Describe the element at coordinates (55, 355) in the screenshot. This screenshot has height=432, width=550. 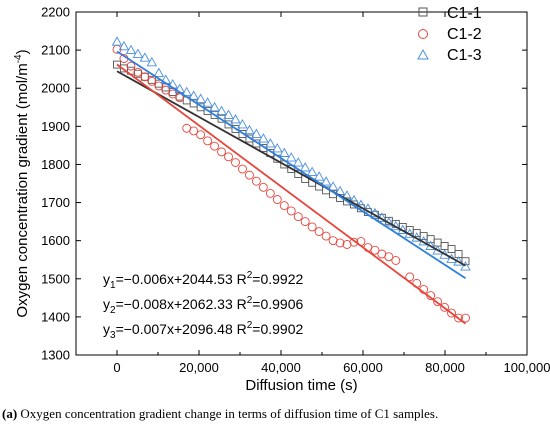
I see `y-tick-label: 1300` at that location.